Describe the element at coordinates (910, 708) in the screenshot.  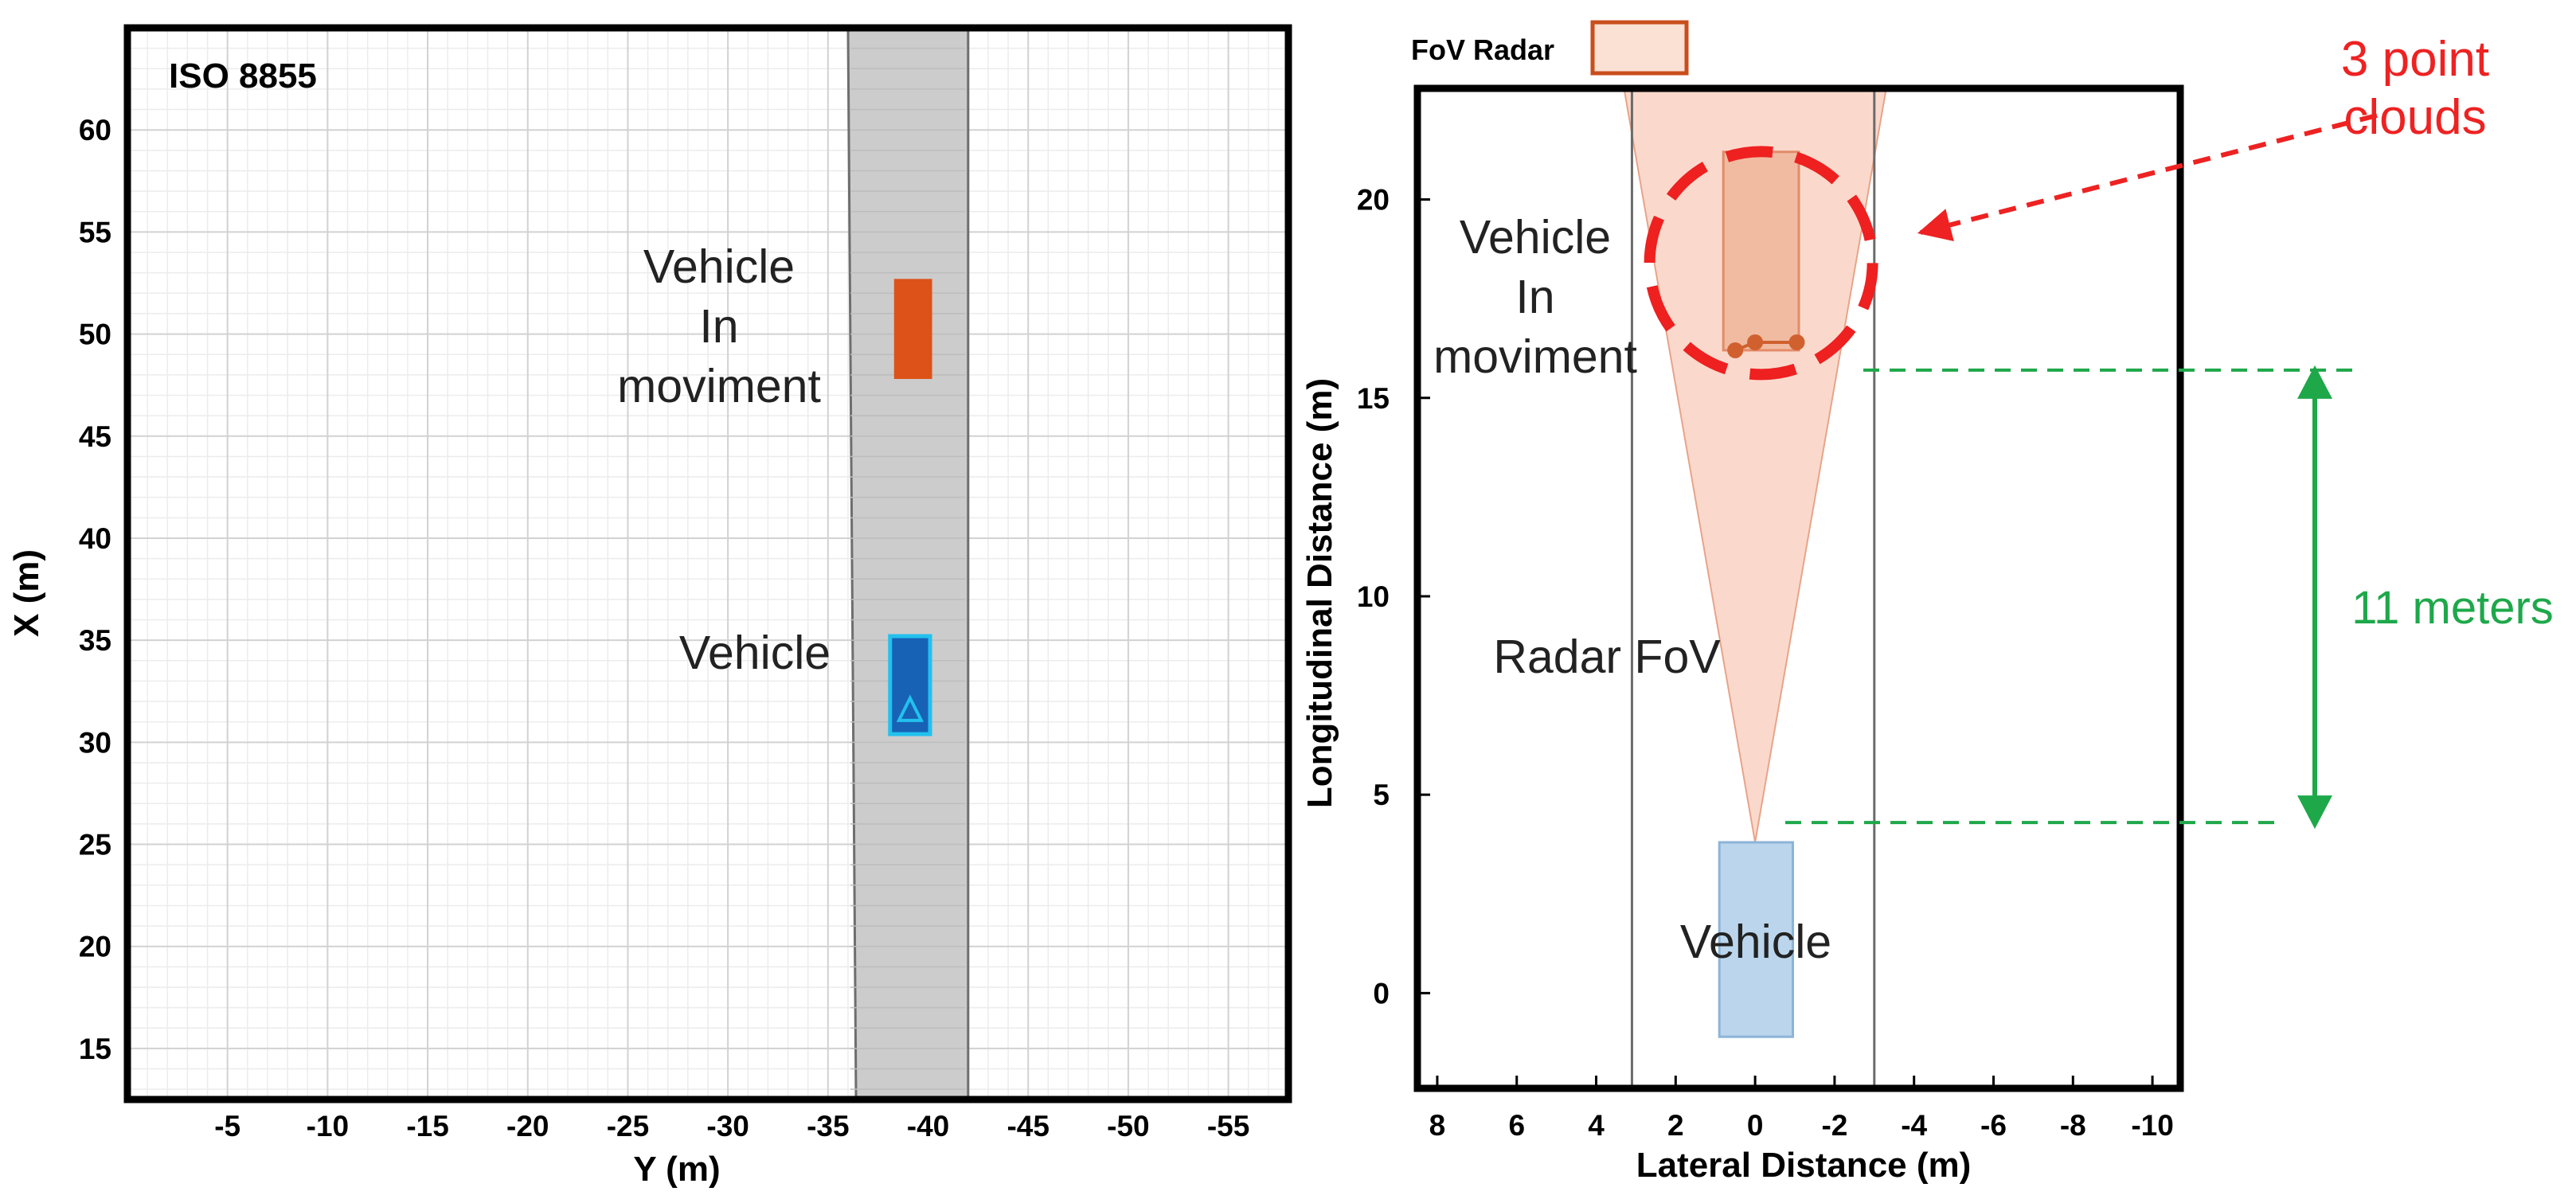
I see `ego-heading-marker` at that location.